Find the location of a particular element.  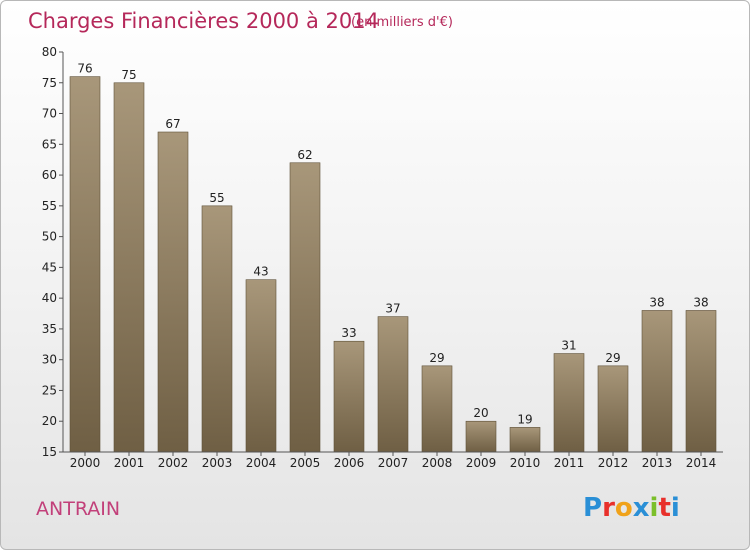

y-tick-label: 60 is located at coordinates (49, 175).